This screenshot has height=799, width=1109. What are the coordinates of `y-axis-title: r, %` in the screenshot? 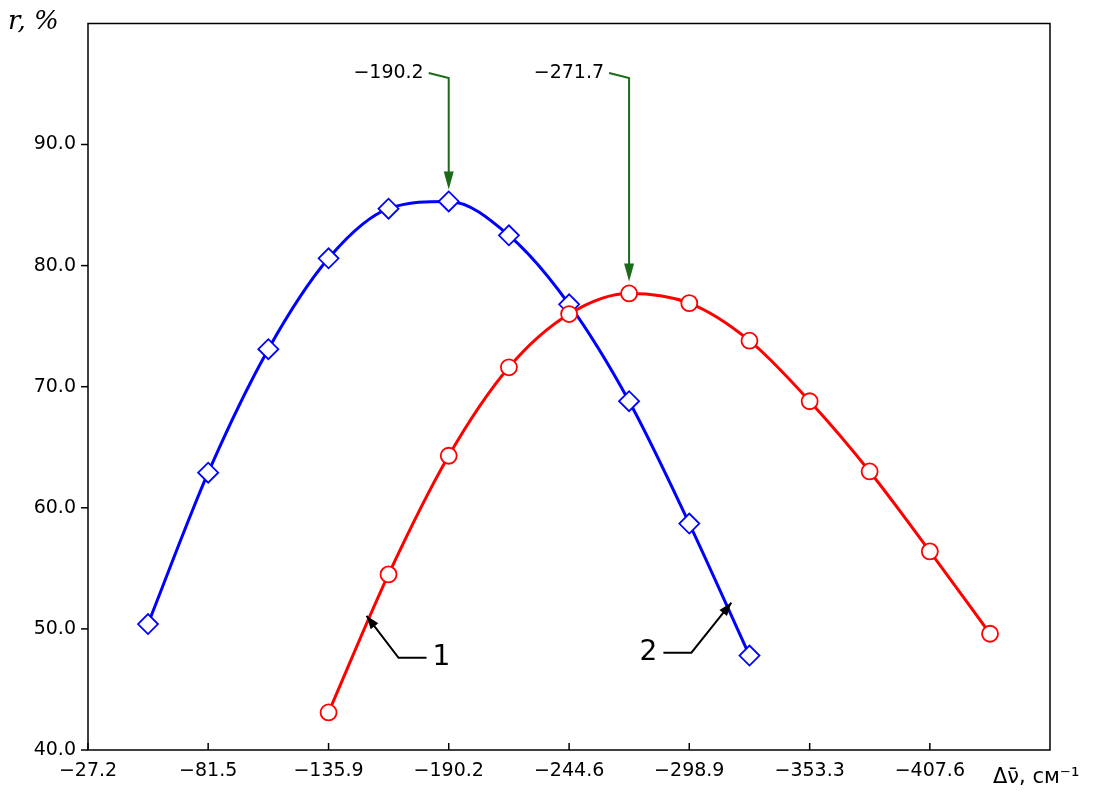 It's located at (33, 19).